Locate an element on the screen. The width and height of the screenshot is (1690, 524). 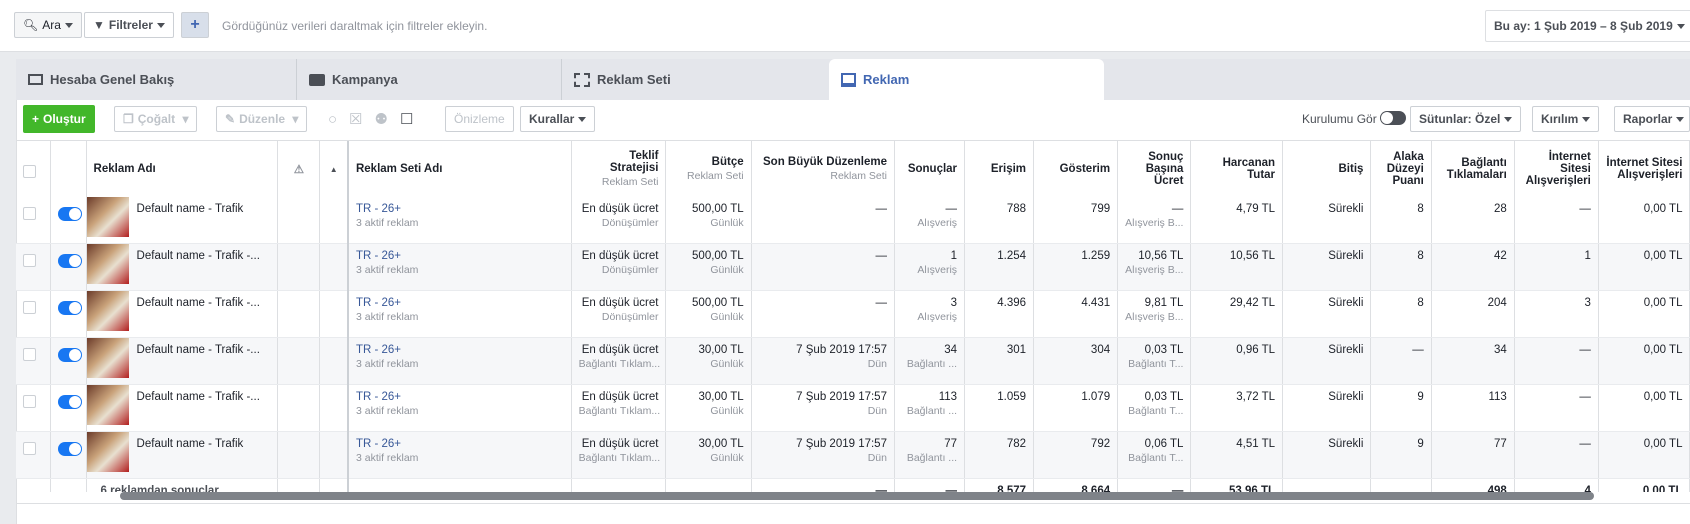
cell-text: 53,96 TL is located at coordinates (1252, 488).